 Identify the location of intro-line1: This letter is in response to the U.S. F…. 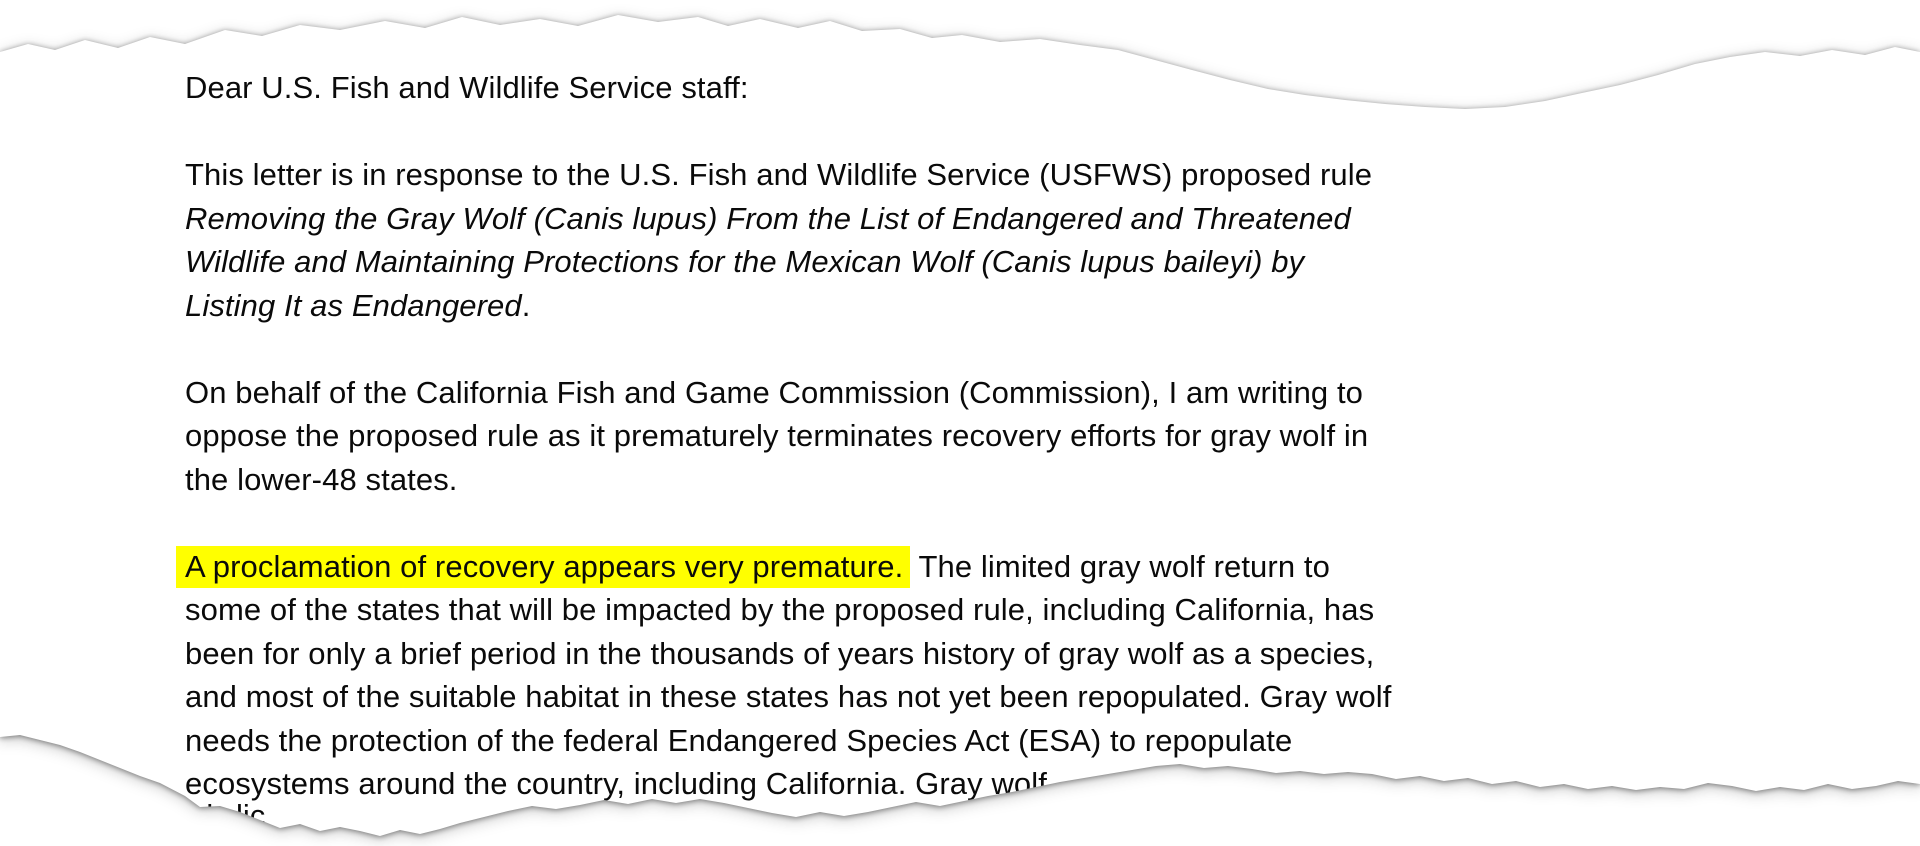
(779, 174).